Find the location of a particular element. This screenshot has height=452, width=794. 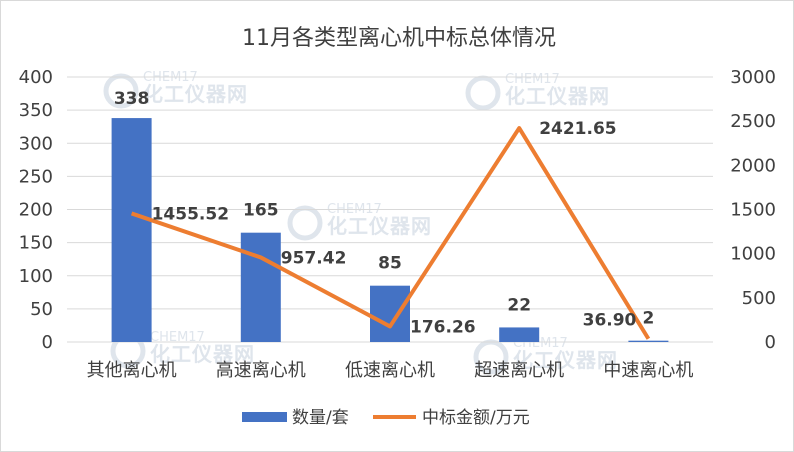

y-right-tick-label: 1500 is located at coordinates (753, 210).